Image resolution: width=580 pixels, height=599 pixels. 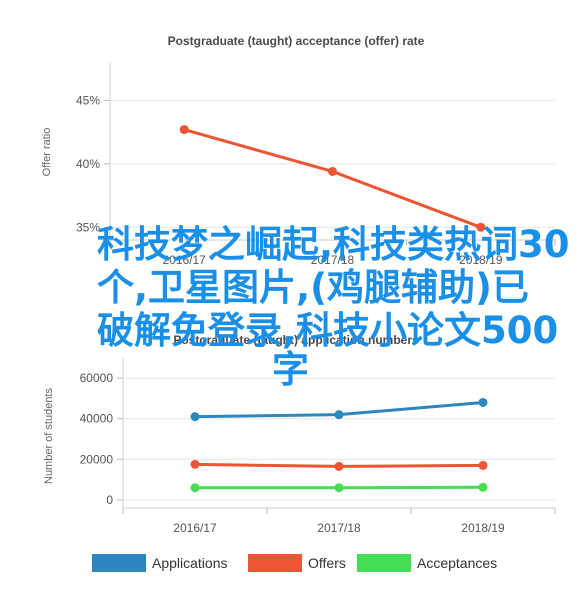 What do you see at coordinates (88, 164) in the screenshot?
I see `y-tick-label: 40%` at bounding box center [88, 164].